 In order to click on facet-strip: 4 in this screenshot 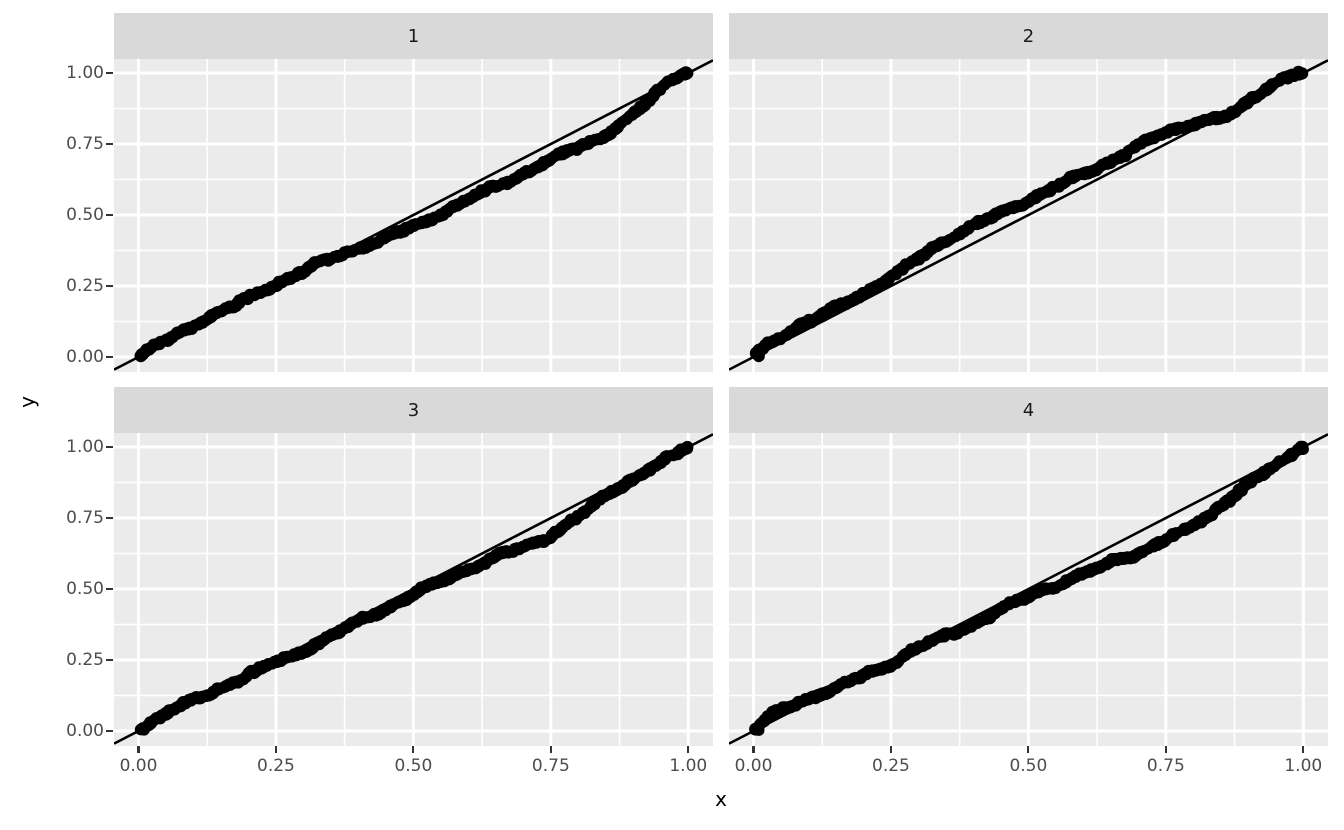, I will do `click(1028, 410)`.